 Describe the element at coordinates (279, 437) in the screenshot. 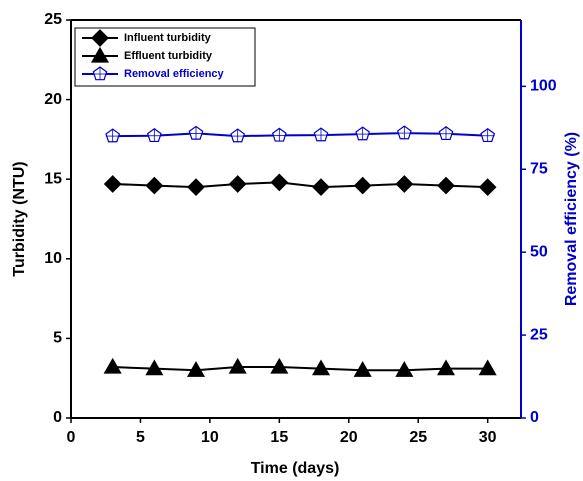

I see `x-tick-label: 15` at that location.